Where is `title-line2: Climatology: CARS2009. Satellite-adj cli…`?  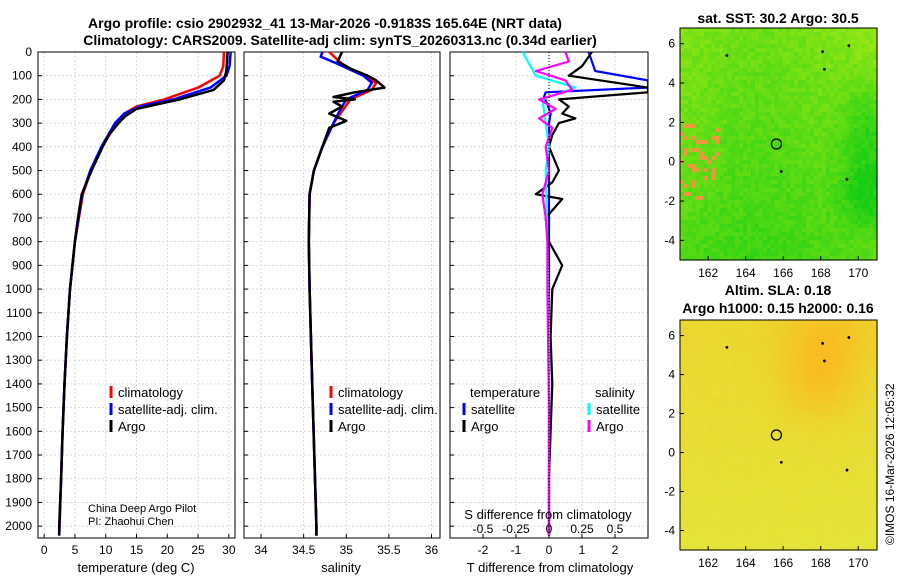
title-line2: Climatology: CARS2009. Satellite-adj cli… is located at coordinates (340, 40).